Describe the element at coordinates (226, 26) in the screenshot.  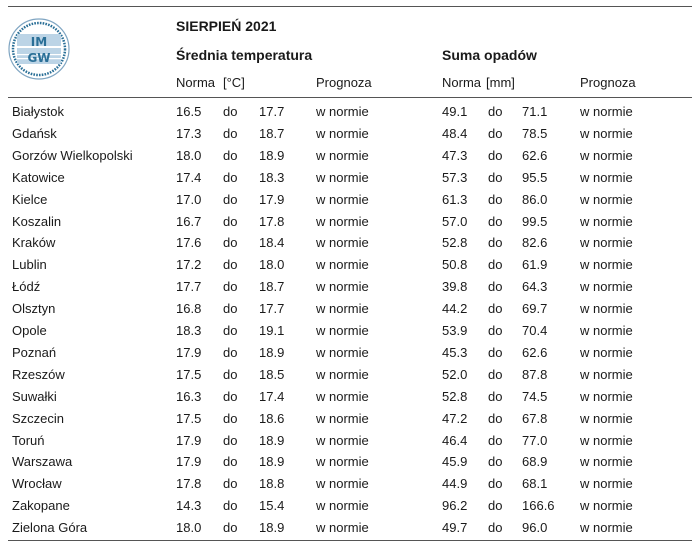
I see `page-title: SIERPIEŃ 2021` at that location.